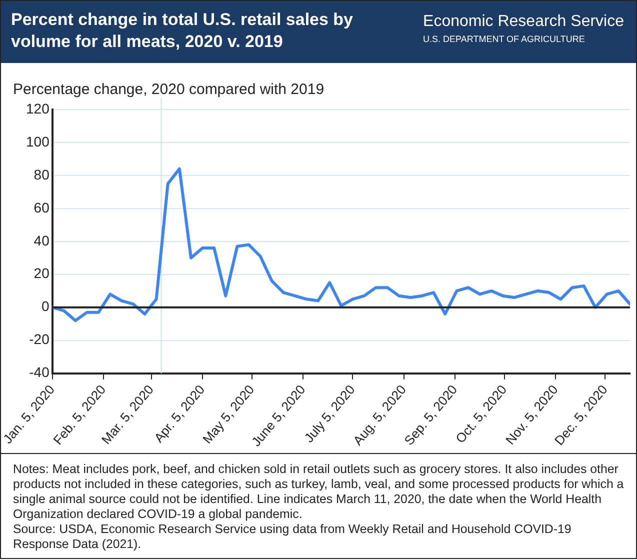  Describe the element at coordinates (504, 39) in the screenshot. I see `text: U.S. DEPARTMENT OF AGRICULTURE` at that location.